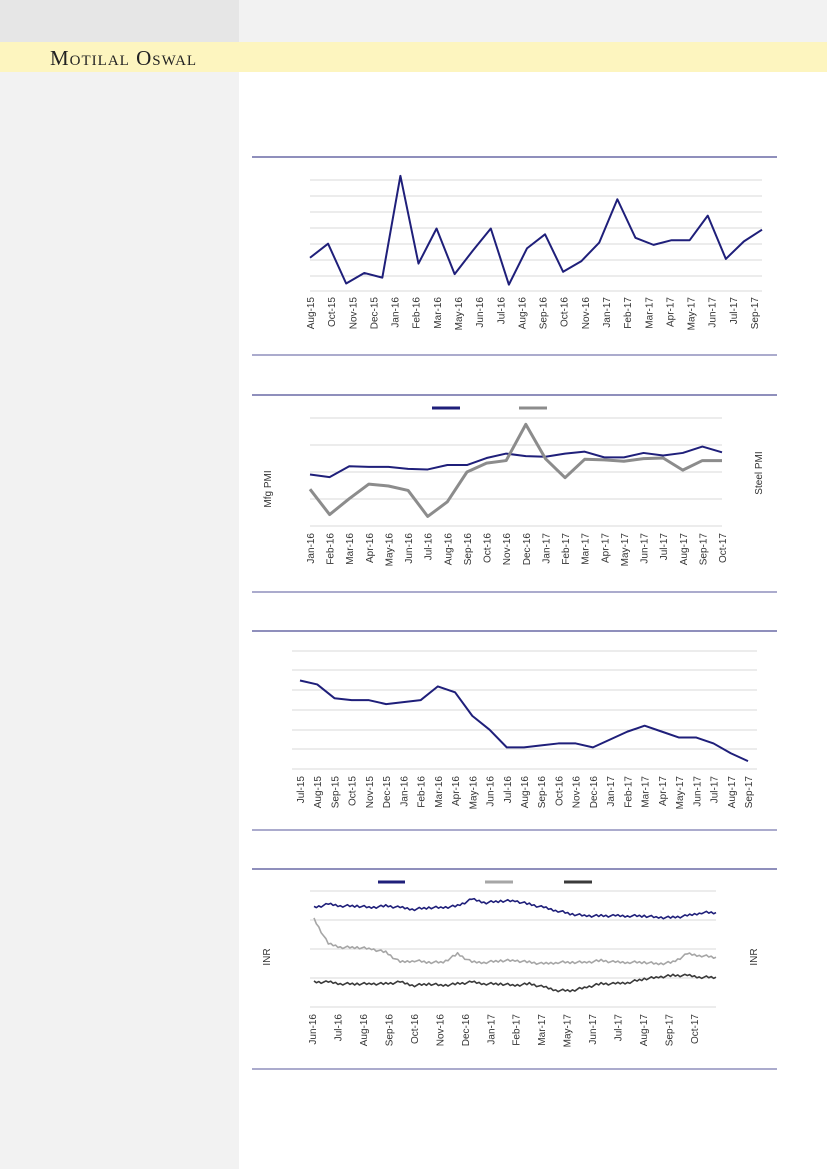 The width and height of the screenshot is (827, 1169). I want to click on chart4-x-tick-label: Nov-16, so click(440, 1030).